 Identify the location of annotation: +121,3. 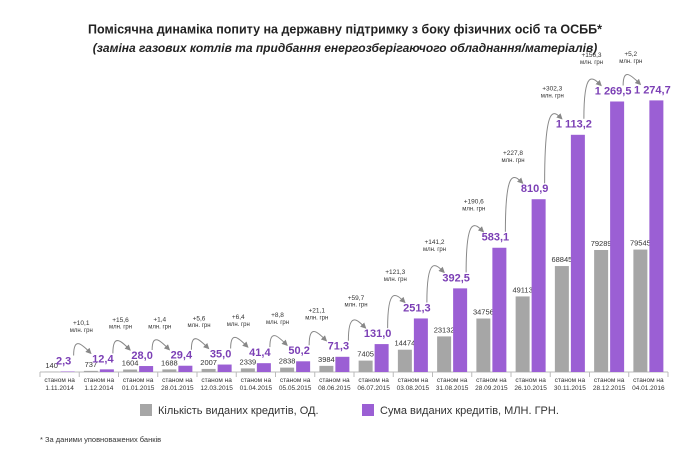
(395, 272).